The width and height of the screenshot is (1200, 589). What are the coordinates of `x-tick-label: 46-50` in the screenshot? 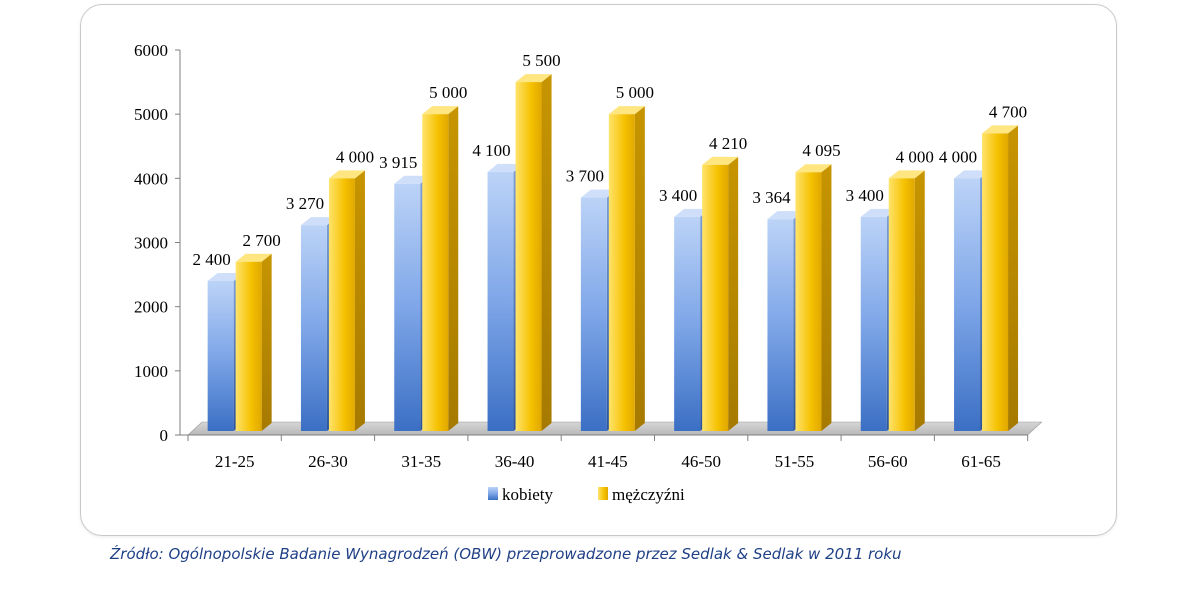 It's located at (701, 461).